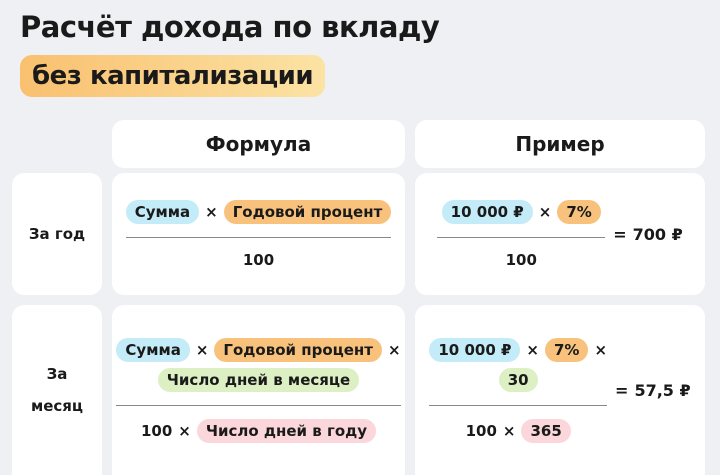 The image size is (720, 475). What do you see at coordinates (560, 144) in the screenshot?
I see `column-header: Пример` at bounding box center [560, 144].